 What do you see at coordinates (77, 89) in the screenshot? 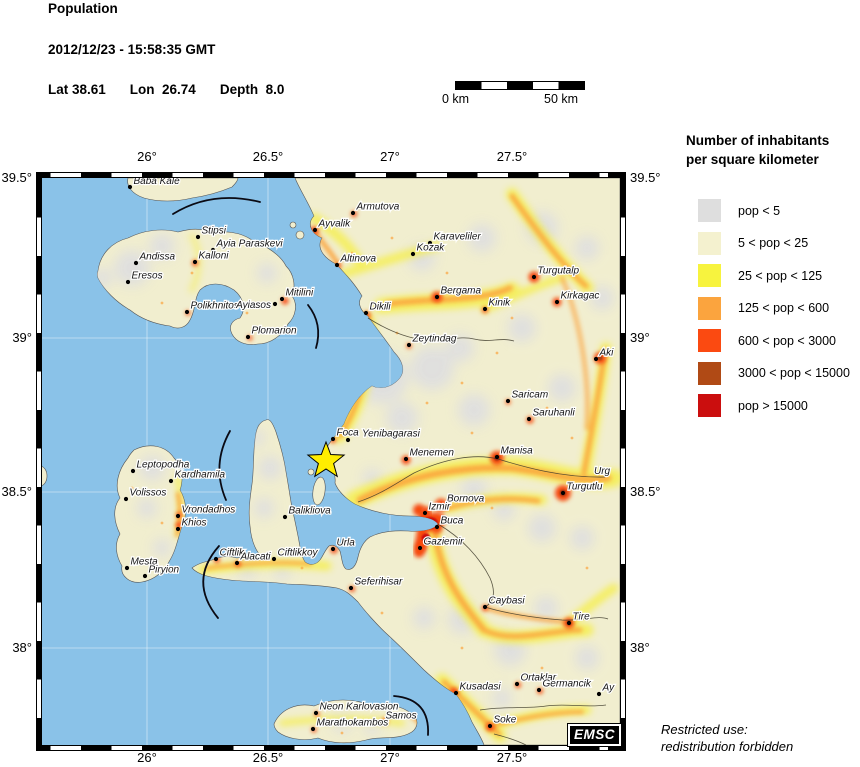
I see `lat-value: Lat 38.61` at bounding box center [77, 89].